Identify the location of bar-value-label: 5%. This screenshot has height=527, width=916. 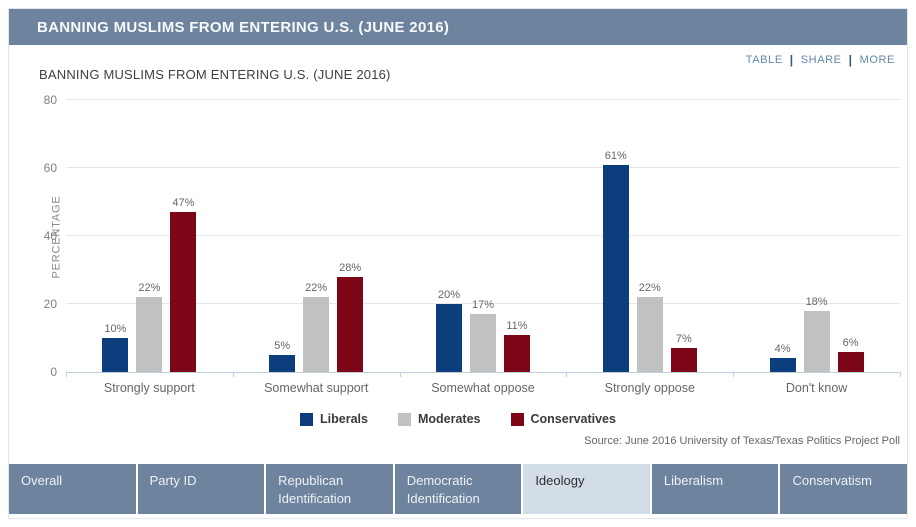
(282, 346).